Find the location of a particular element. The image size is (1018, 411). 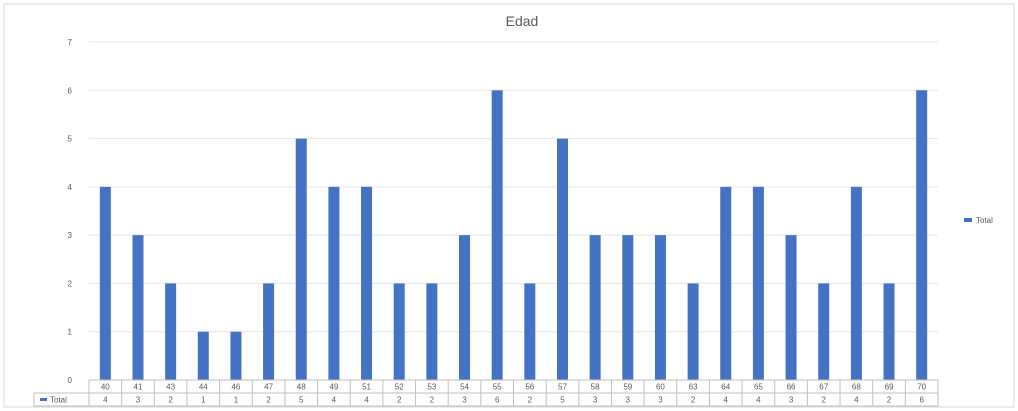

x-tick-label: 43 is located at coordinates (170, 387).